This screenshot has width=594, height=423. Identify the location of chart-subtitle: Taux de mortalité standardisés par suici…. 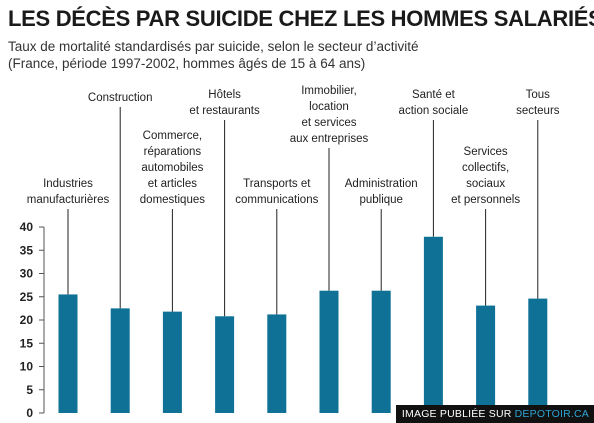
(213, 55).